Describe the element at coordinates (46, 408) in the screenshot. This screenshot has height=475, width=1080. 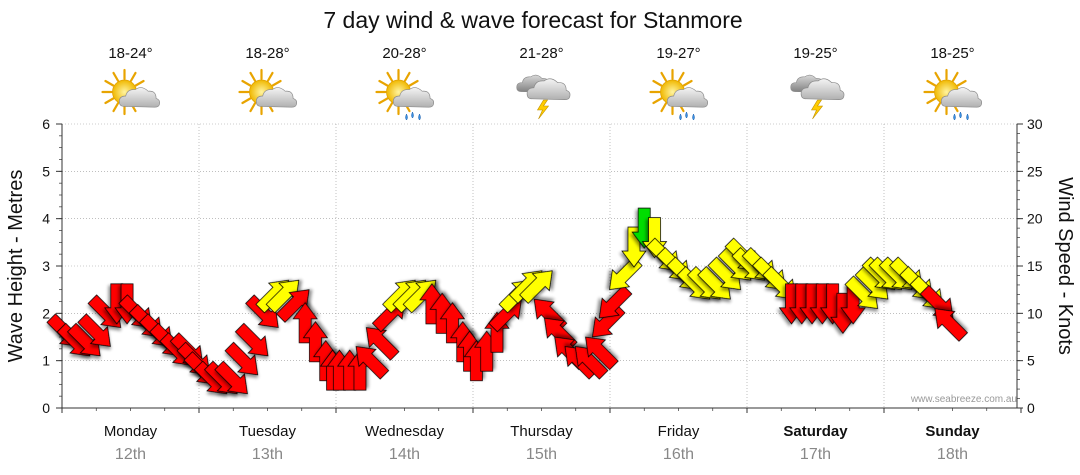
I see `left-tick-label: 0` at that location.